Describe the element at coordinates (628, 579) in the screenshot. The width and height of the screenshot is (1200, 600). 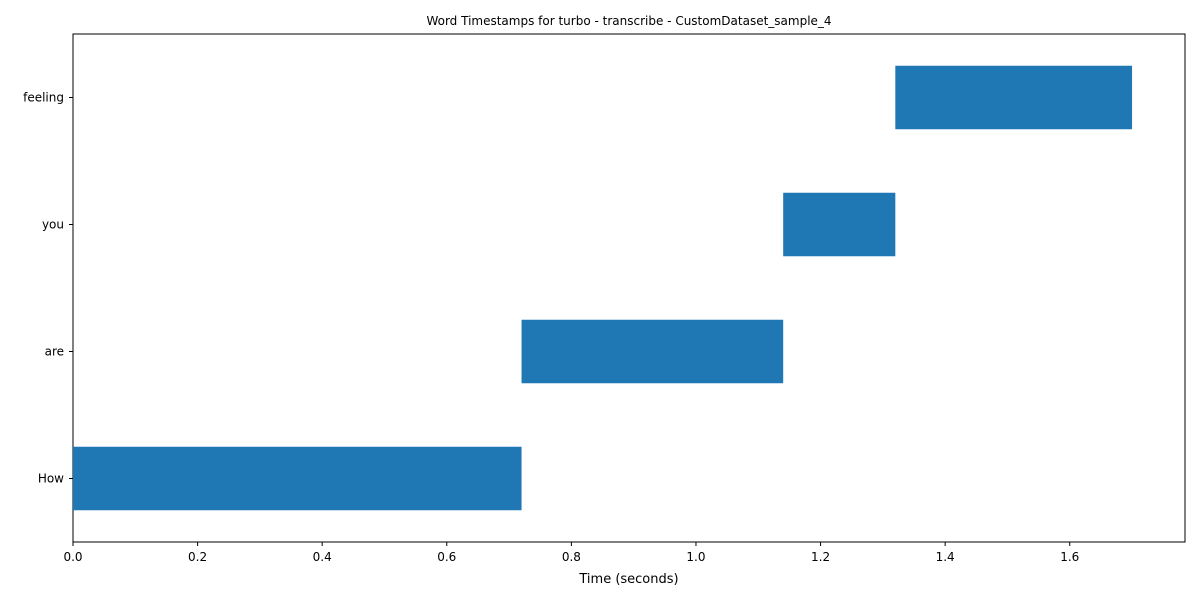
I see `x-axis-label: Time (seconds)` at that location.